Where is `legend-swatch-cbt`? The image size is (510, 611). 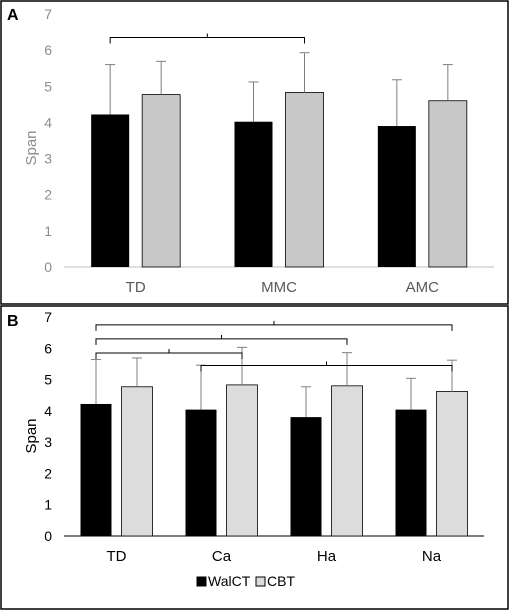 legend-swatch-cbt is located at coordinates (260, 581).